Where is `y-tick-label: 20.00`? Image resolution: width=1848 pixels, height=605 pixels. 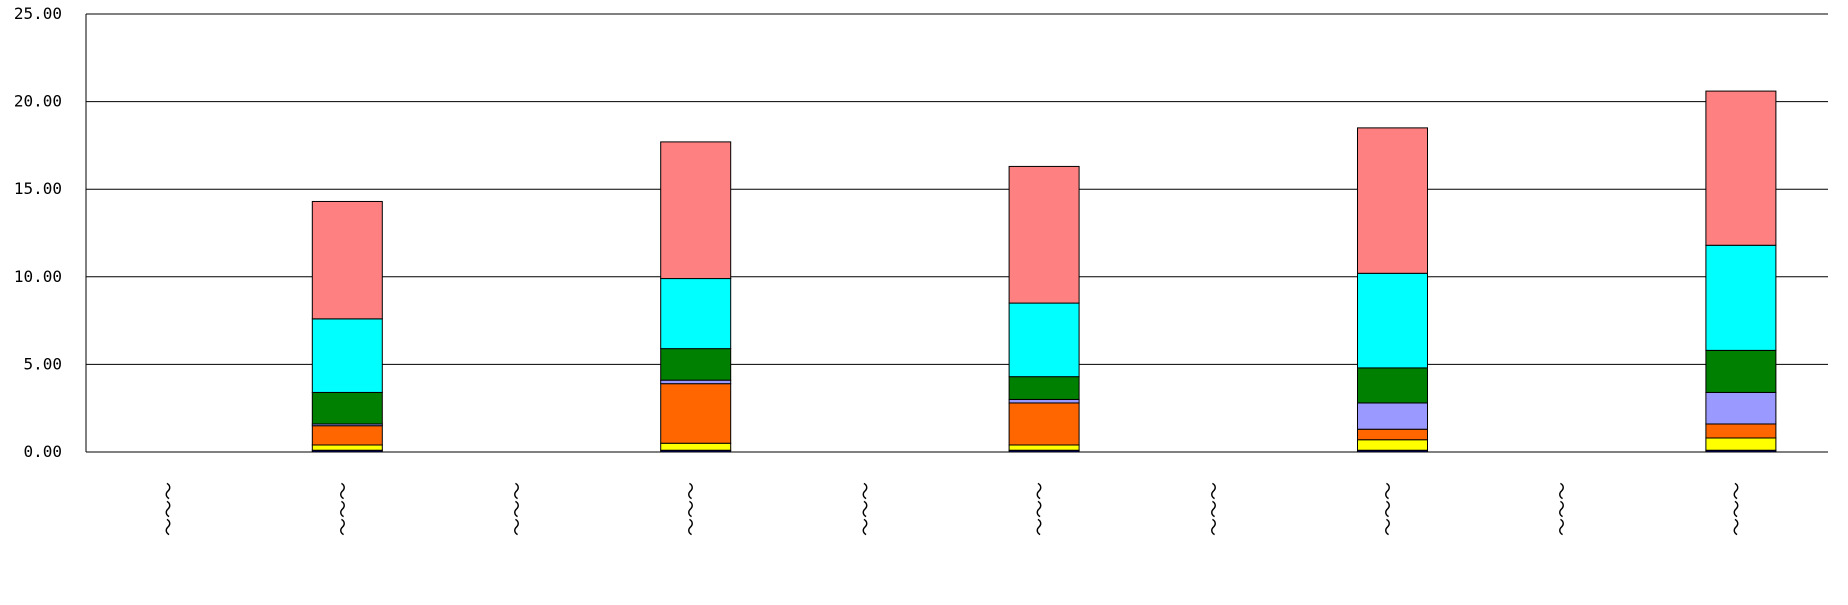 y-tick-label: 20.00 is located at coordinates (38, 101).